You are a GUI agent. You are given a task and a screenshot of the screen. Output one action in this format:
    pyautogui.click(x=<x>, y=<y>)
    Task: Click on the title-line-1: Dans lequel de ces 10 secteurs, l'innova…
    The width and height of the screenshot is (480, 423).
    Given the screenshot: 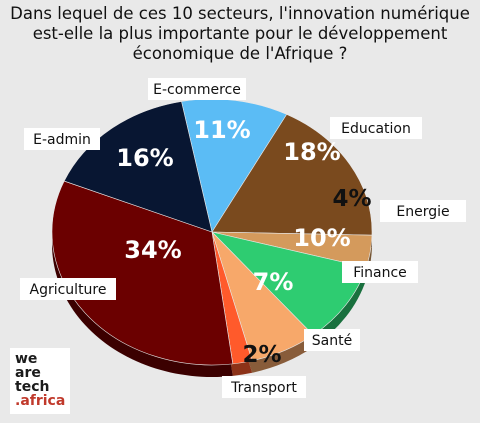 What is the action you would take?
    pyautogui.click(x=240, y=13)
    